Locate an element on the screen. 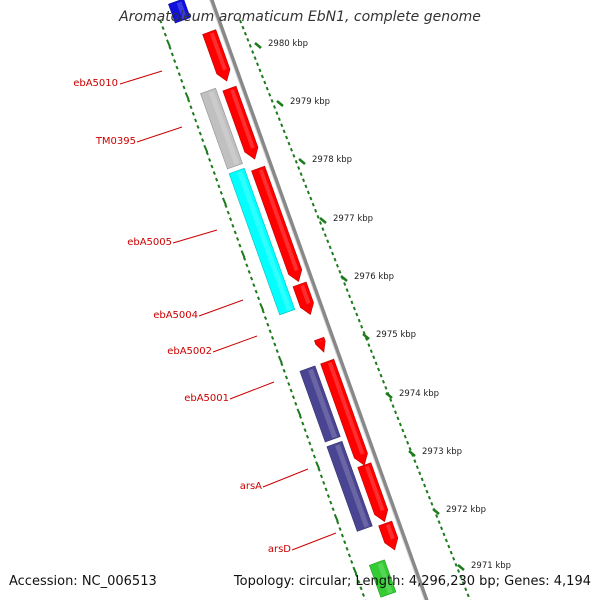  gene-grey-shine is located at coordinates (224, 128).